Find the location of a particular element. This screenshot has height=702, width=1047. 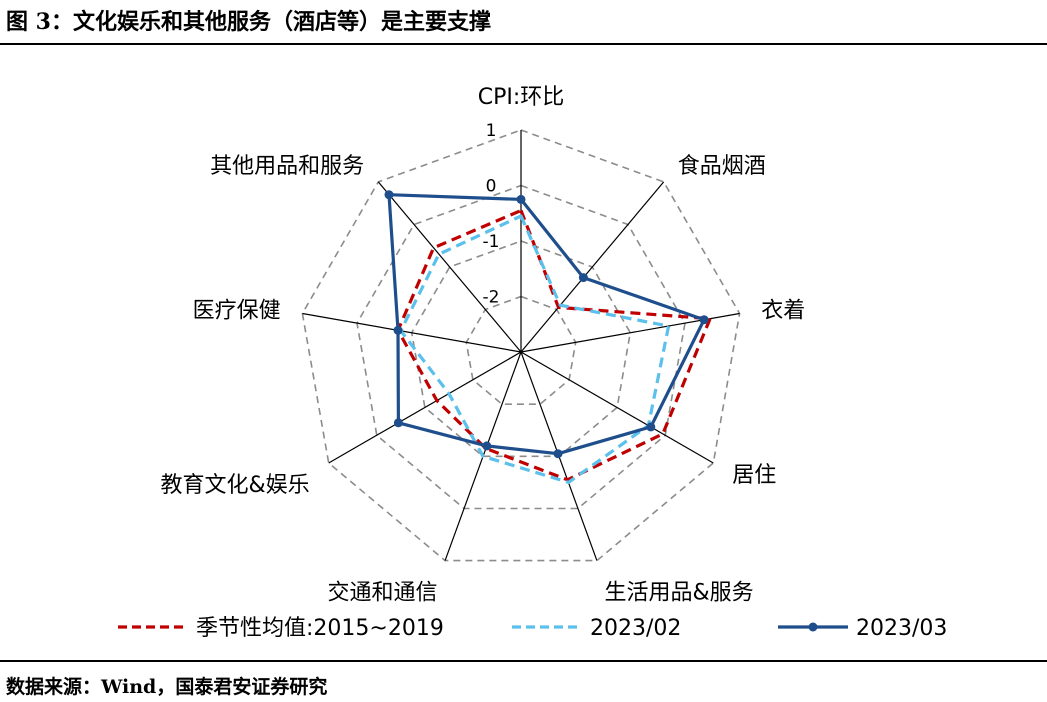

legend-label: 2023/02 is located at coordinates (635, 628).